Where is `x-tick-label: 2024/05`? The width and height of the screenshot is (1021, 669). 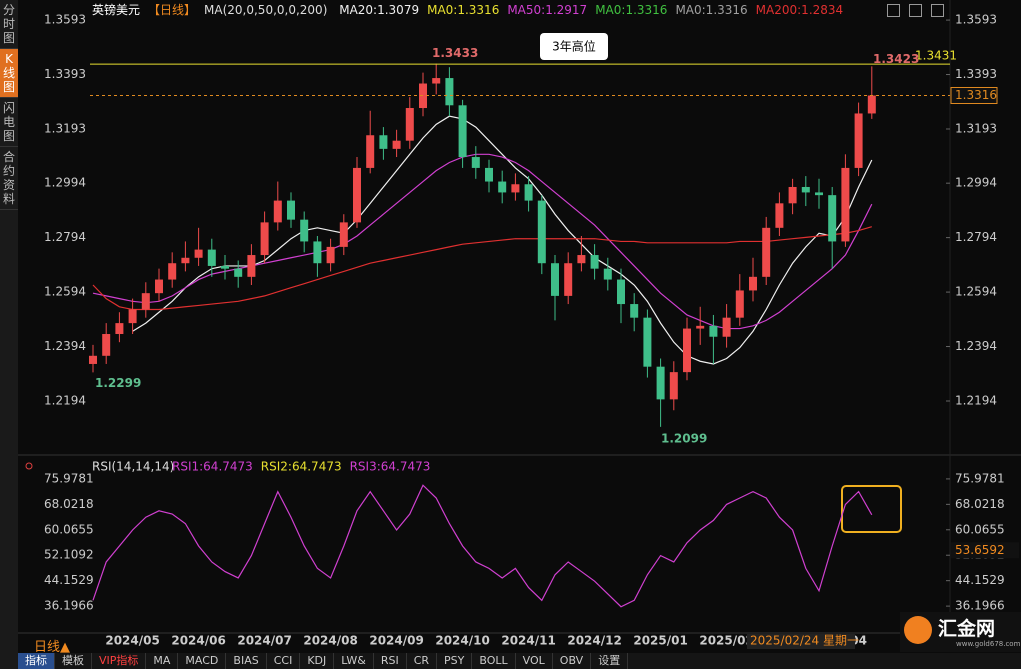 x-tick-label: 2024/05 is located at coordinates (132, 641).